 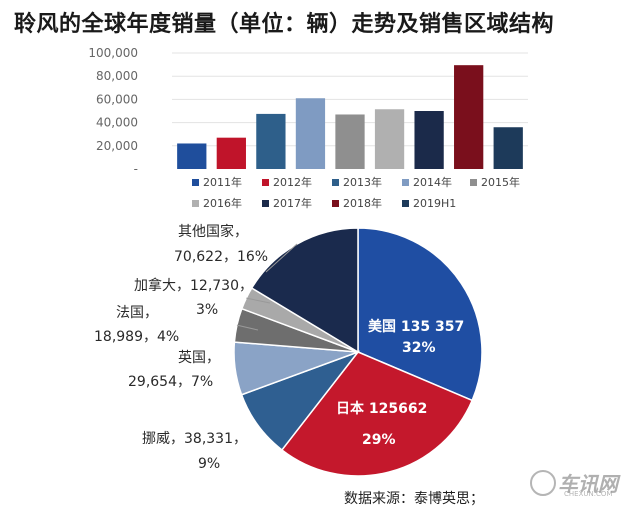 I want to click on legend-swatch-2016年, so click(x=195, y=203).